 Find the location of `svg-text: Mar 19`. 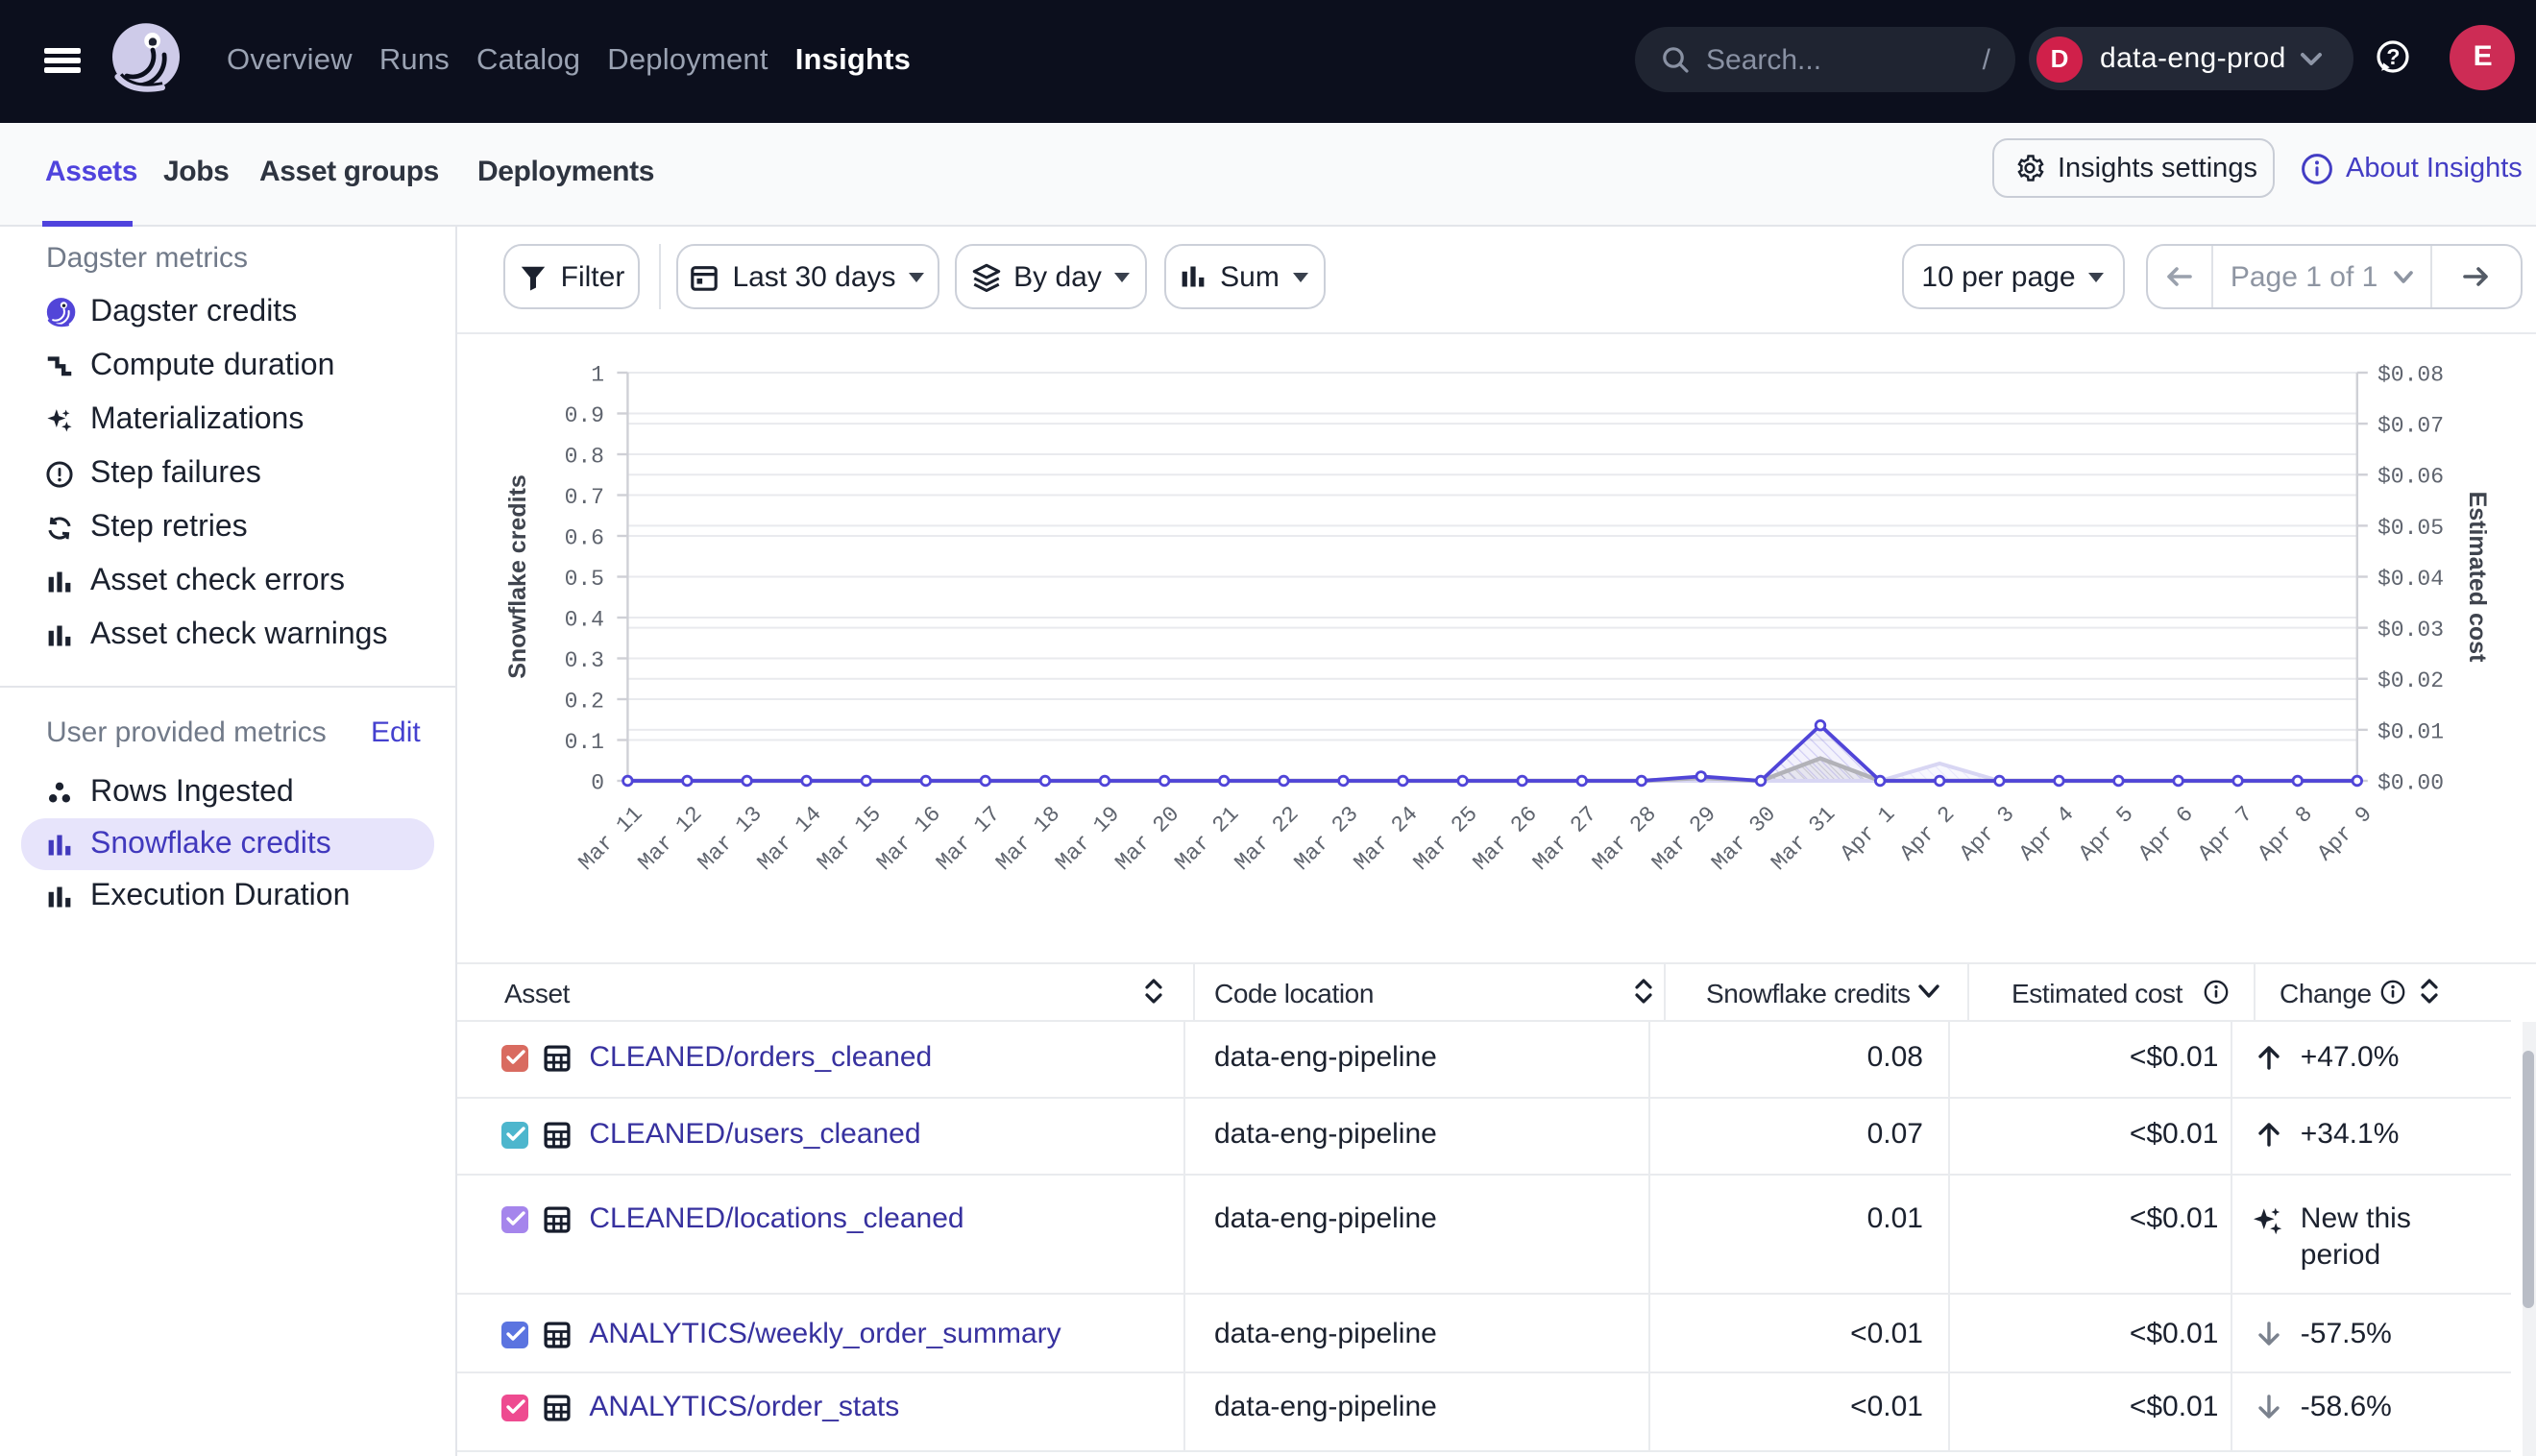

svg-text: Mar 19 is located at coordinates (1087, 839).